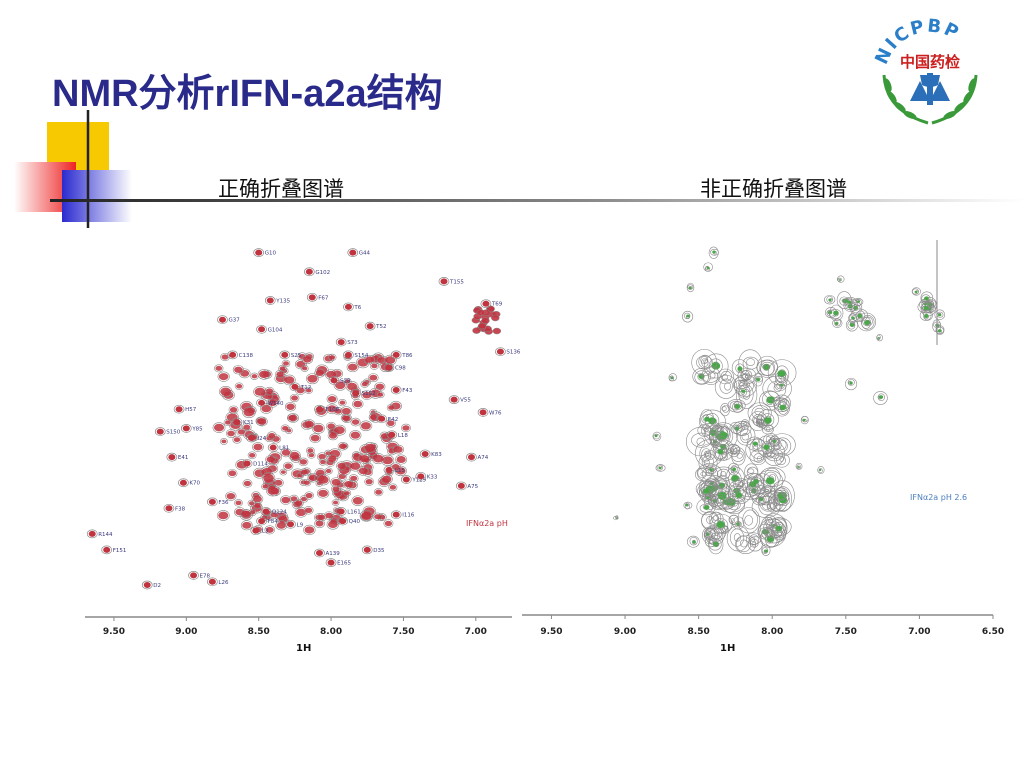 This screenshot has width=1024, height=768. I want to click on peak-label: R144, so click(105, 535).